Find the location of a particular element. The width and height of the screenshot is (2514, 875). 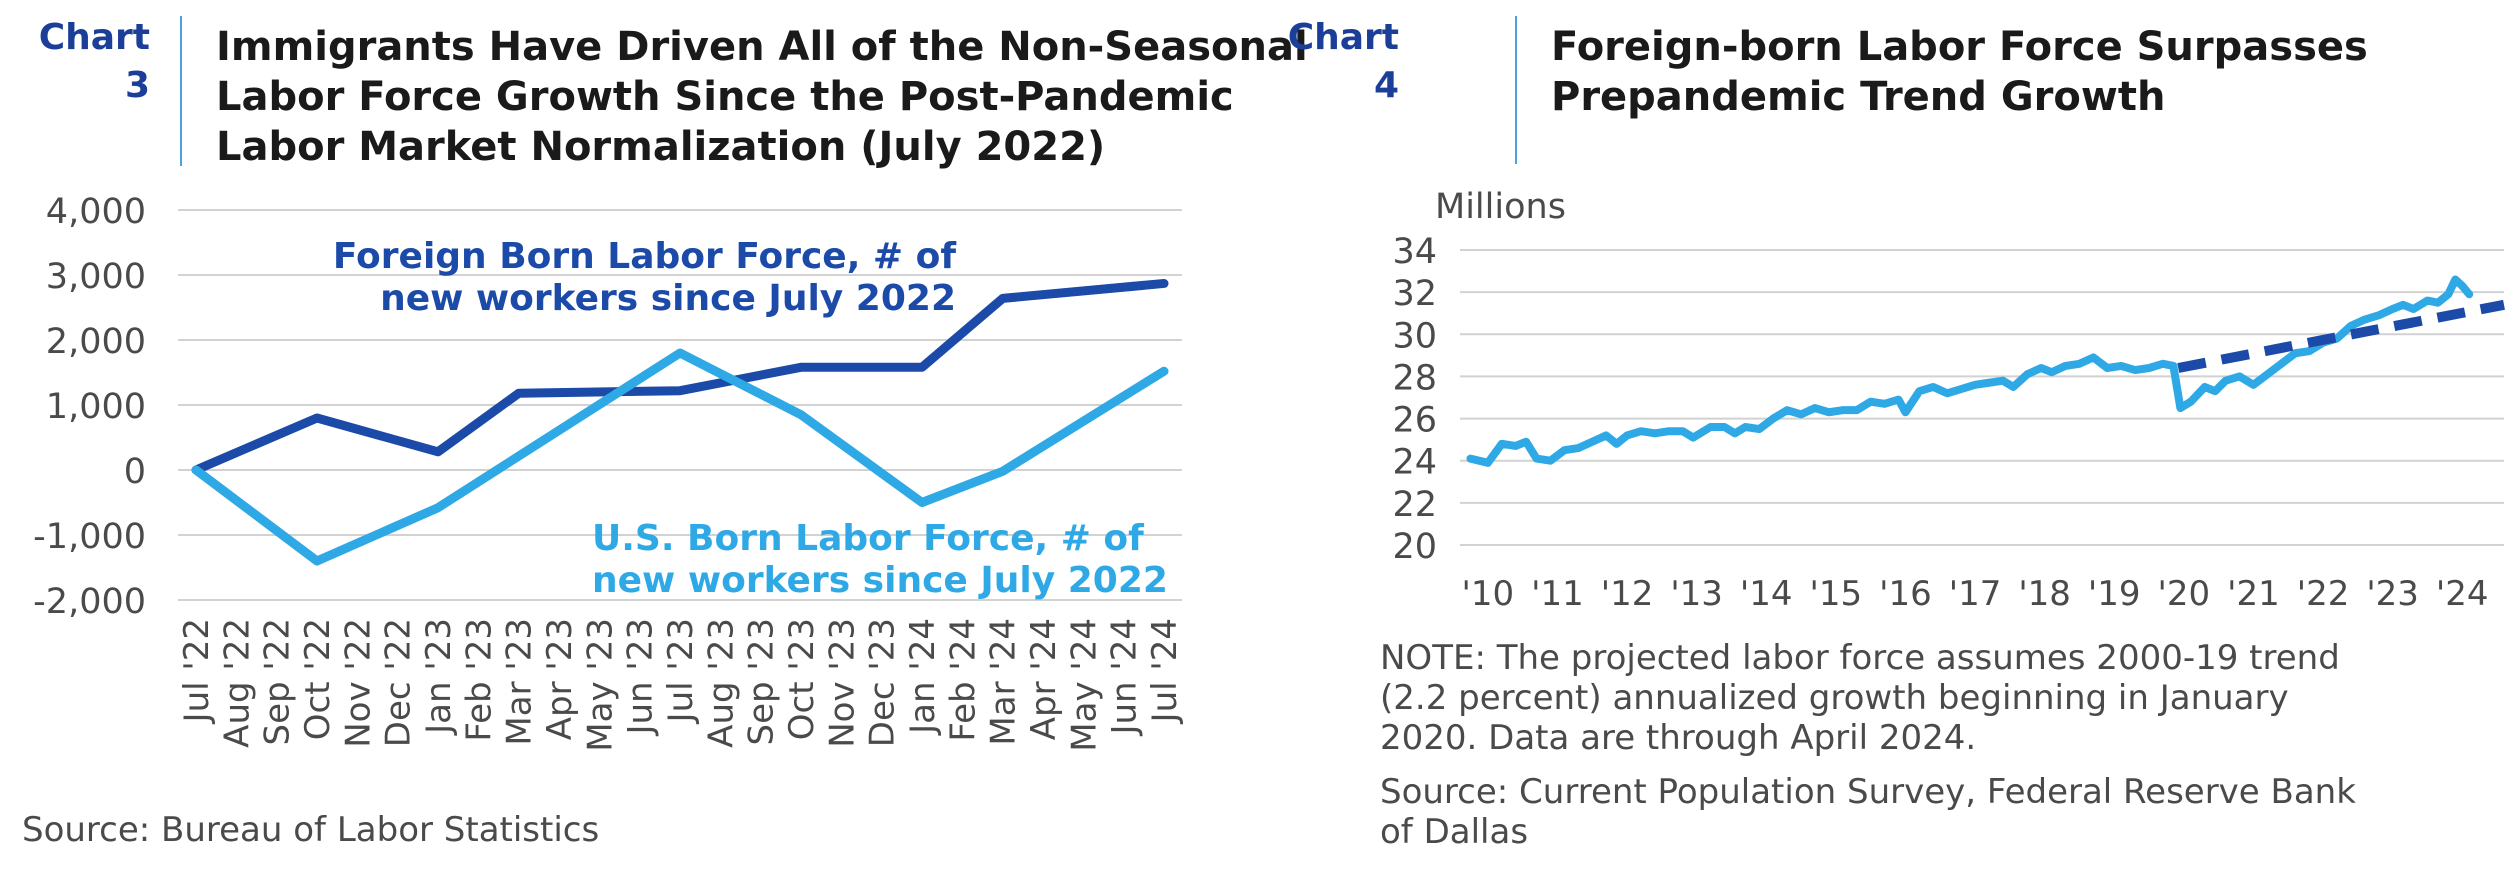

chart-4-x-tick-label: '20 is located at coordinates (2184, 594).